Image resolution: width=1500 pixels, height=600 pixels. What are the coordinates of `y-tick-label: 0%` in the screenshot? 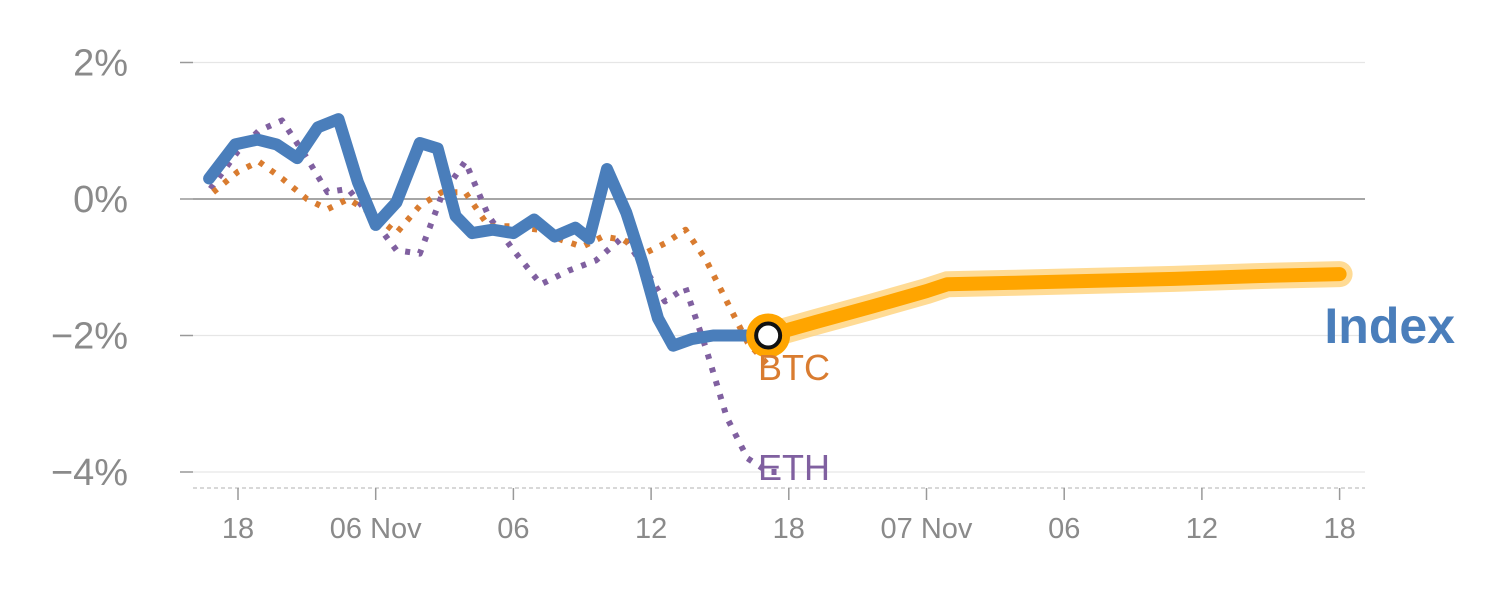 It's located at (100, 200).